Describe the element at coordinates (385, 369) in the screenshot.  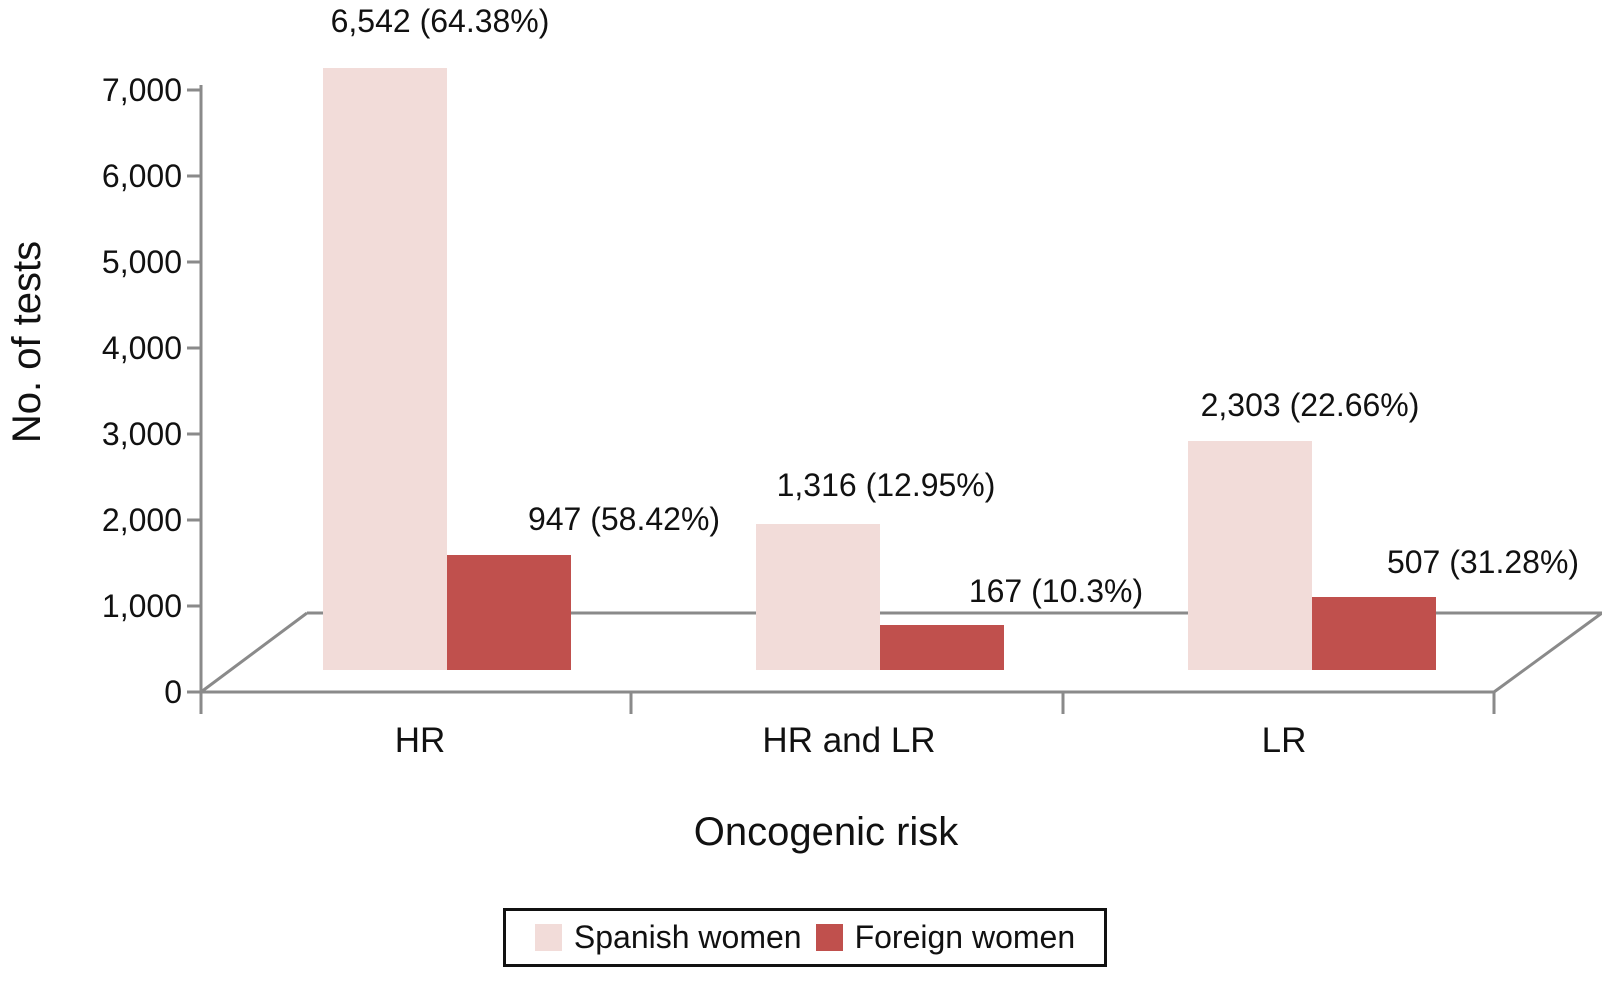
I see `bar-spanish-women-hr` at that location.